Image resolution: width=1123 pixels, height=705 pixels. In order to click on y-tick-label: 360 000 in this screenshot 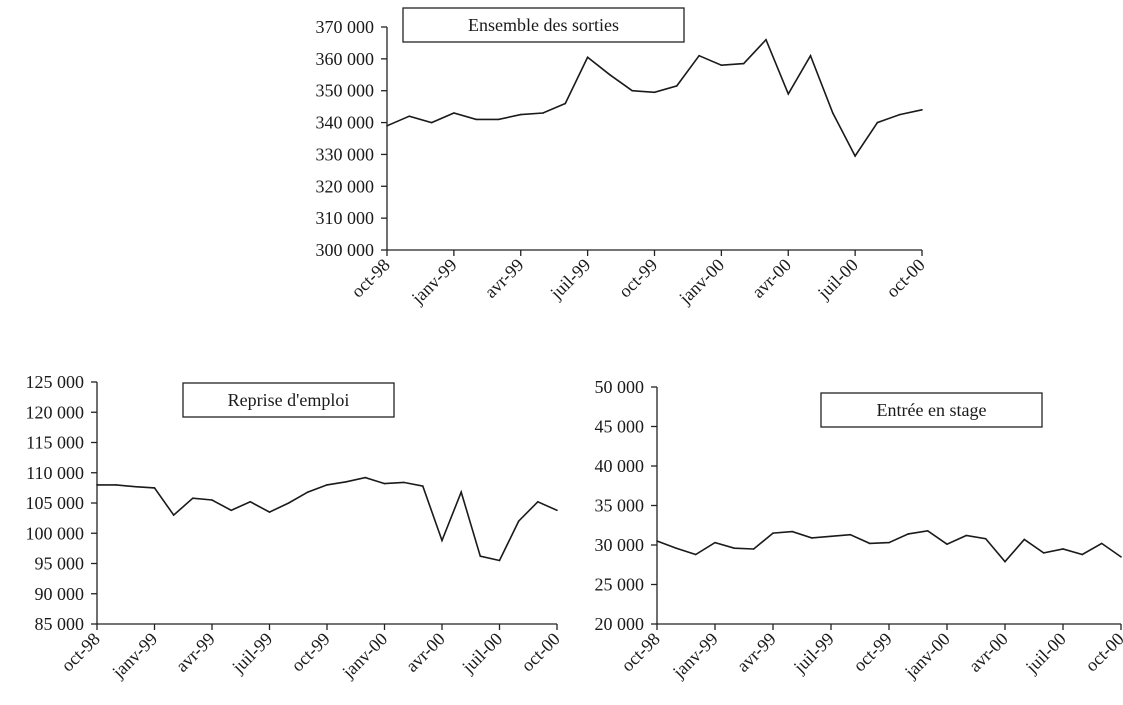, I will do `click(345, 59)`.